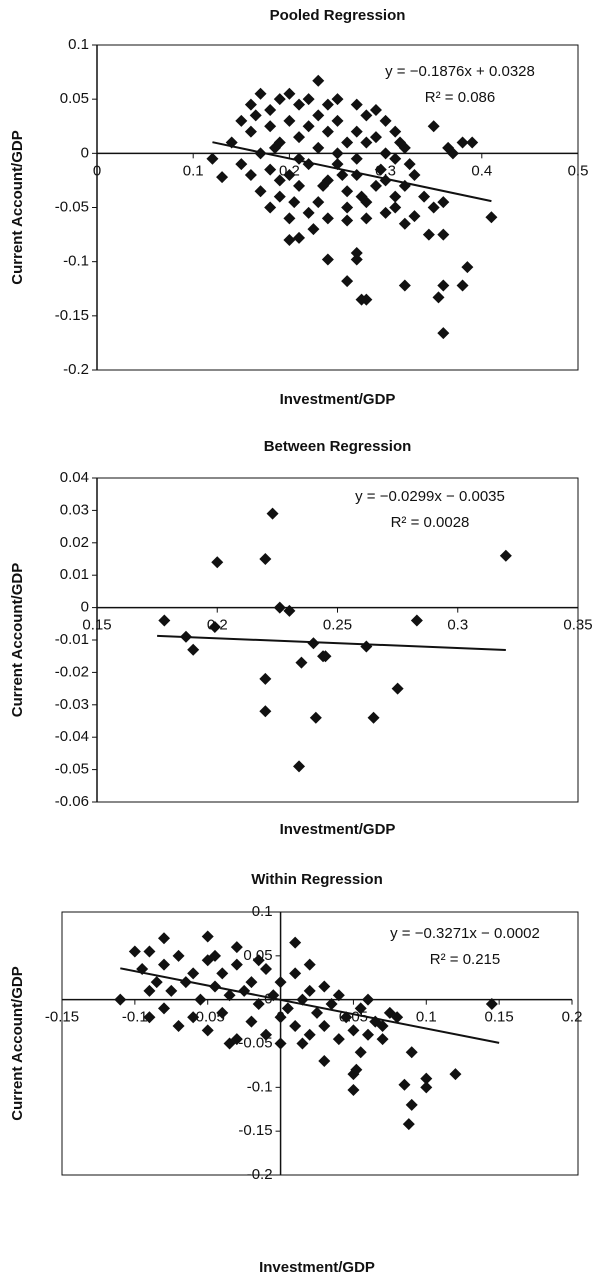 This screenshot has height=1282, width=595. I want to click on r-squared: R² = 0.215, so click(465, 959).